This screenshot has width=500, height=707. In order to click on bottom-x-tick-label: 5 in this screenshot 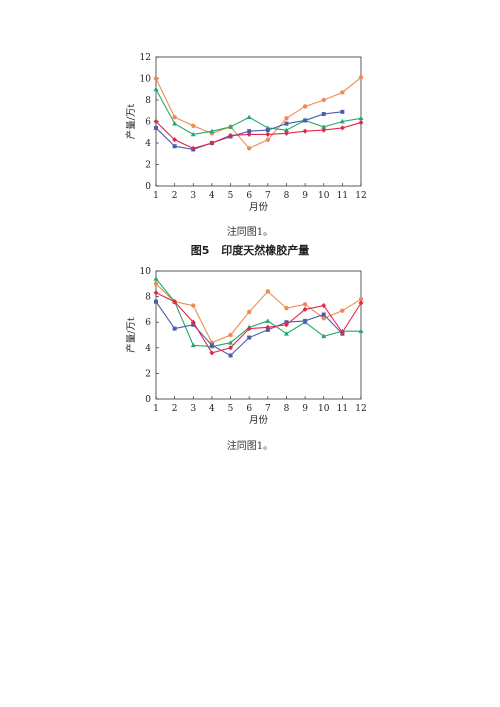, I will do `click(231, 409)`.